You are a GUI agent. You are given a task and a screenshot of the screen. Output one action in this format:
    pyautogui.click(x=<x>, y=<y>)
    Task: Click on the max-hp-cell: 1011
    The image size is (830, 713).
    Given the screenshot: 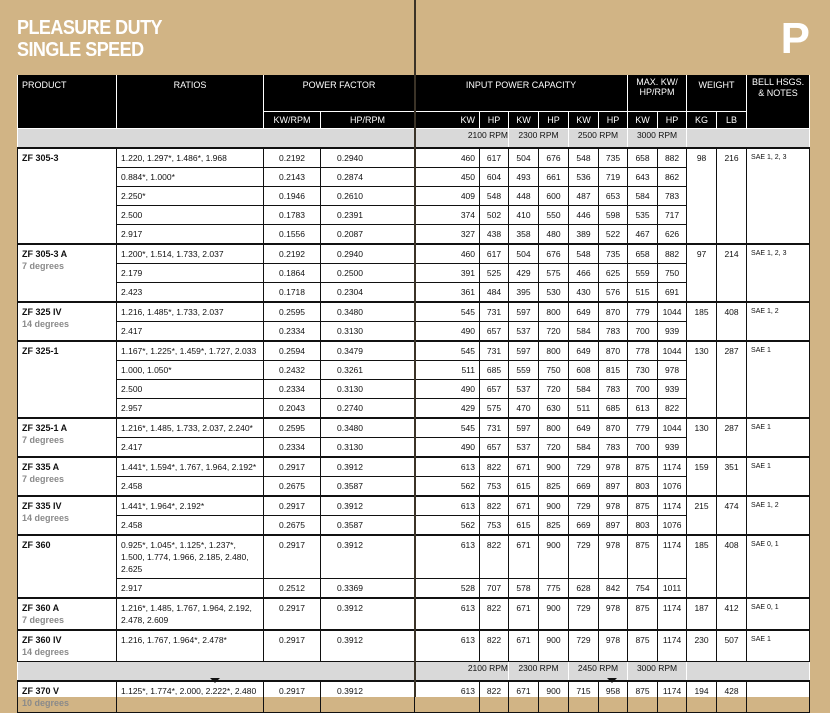 What is the action you would take?
    pyautogui.click(x=672, y=588)
    